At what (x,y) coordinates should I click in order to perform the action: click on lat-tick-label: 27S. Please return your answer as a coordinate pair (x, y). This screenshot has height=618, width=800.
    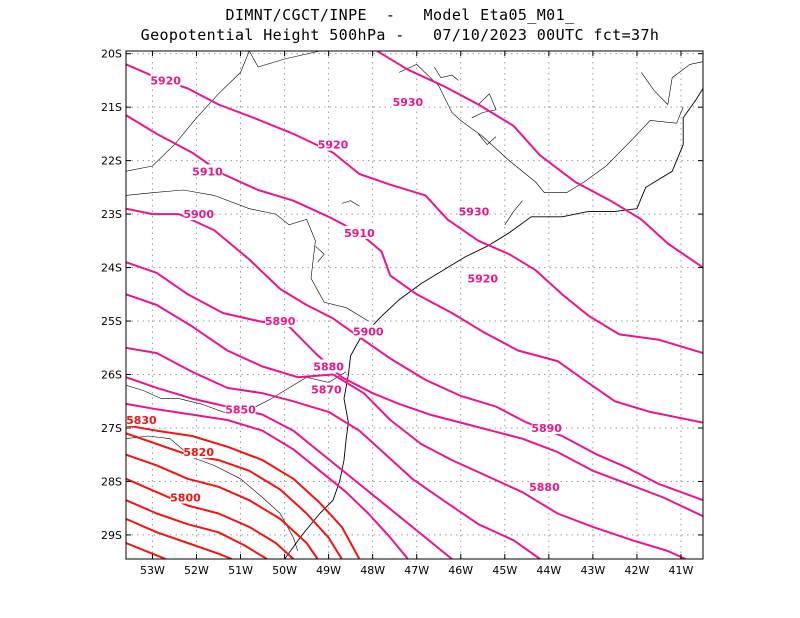
    Looking at the image, I should click on (111, 428).